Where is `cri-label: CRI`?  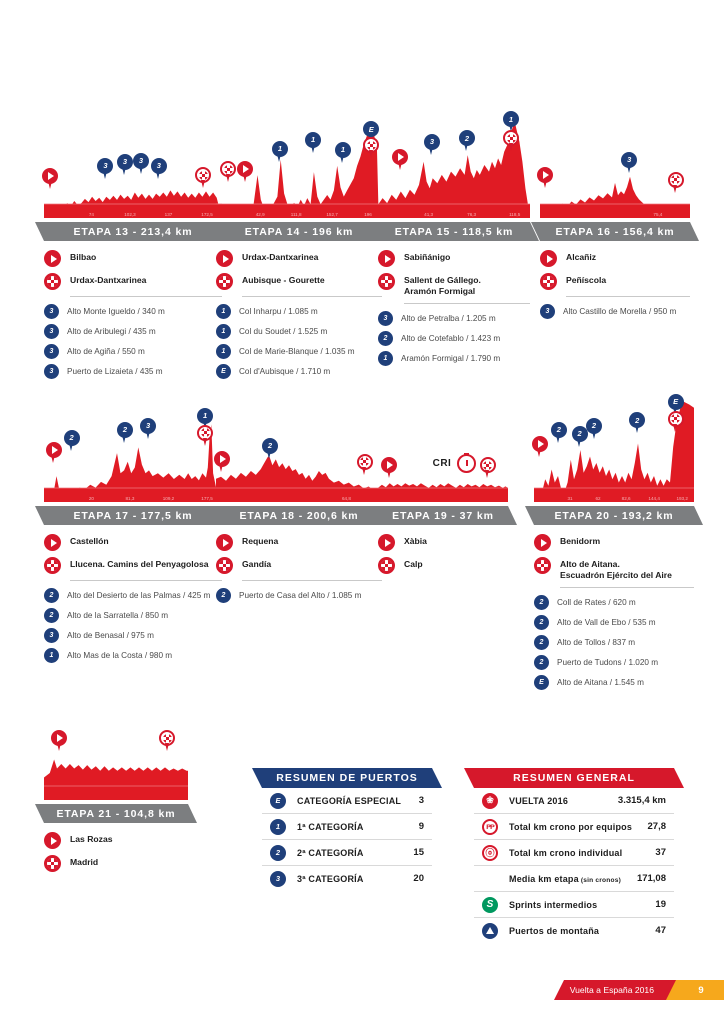
cri-label: CRI is located at coordinates (455, 463).